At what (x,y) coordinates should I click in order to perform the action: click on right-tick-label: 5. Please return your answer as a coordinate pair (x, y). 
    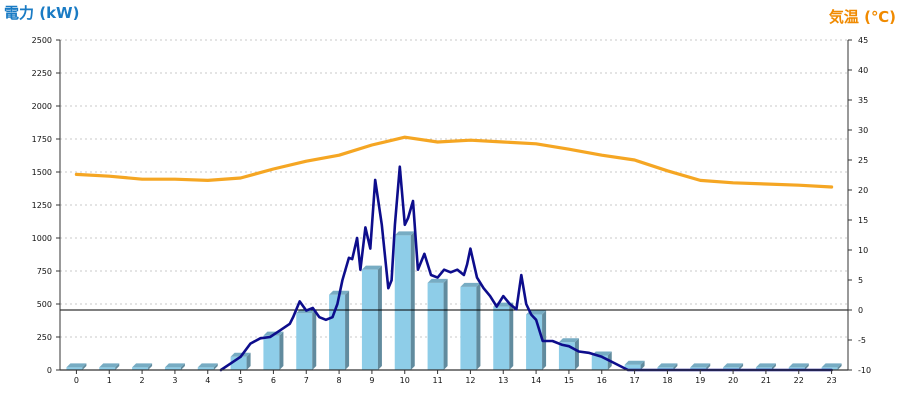
    Looking at the image, I should click on (860, 280).